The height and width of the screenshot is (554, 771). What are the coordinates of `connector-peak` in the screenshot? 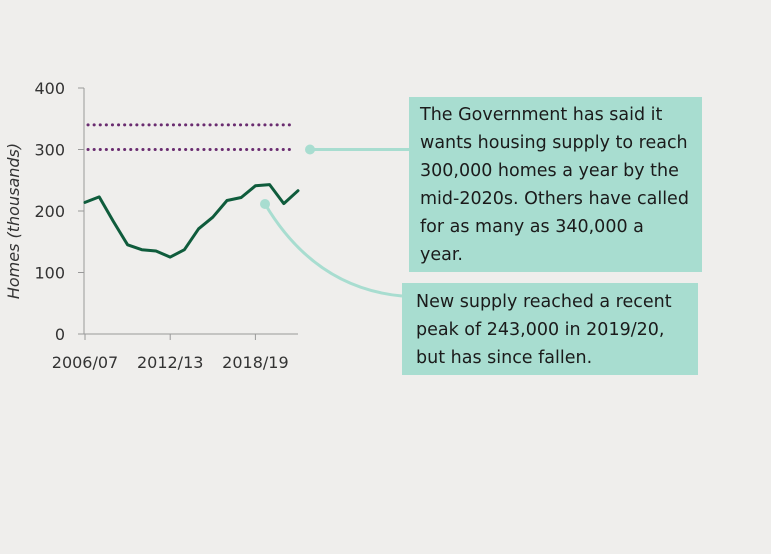 It's located at (333, 250).